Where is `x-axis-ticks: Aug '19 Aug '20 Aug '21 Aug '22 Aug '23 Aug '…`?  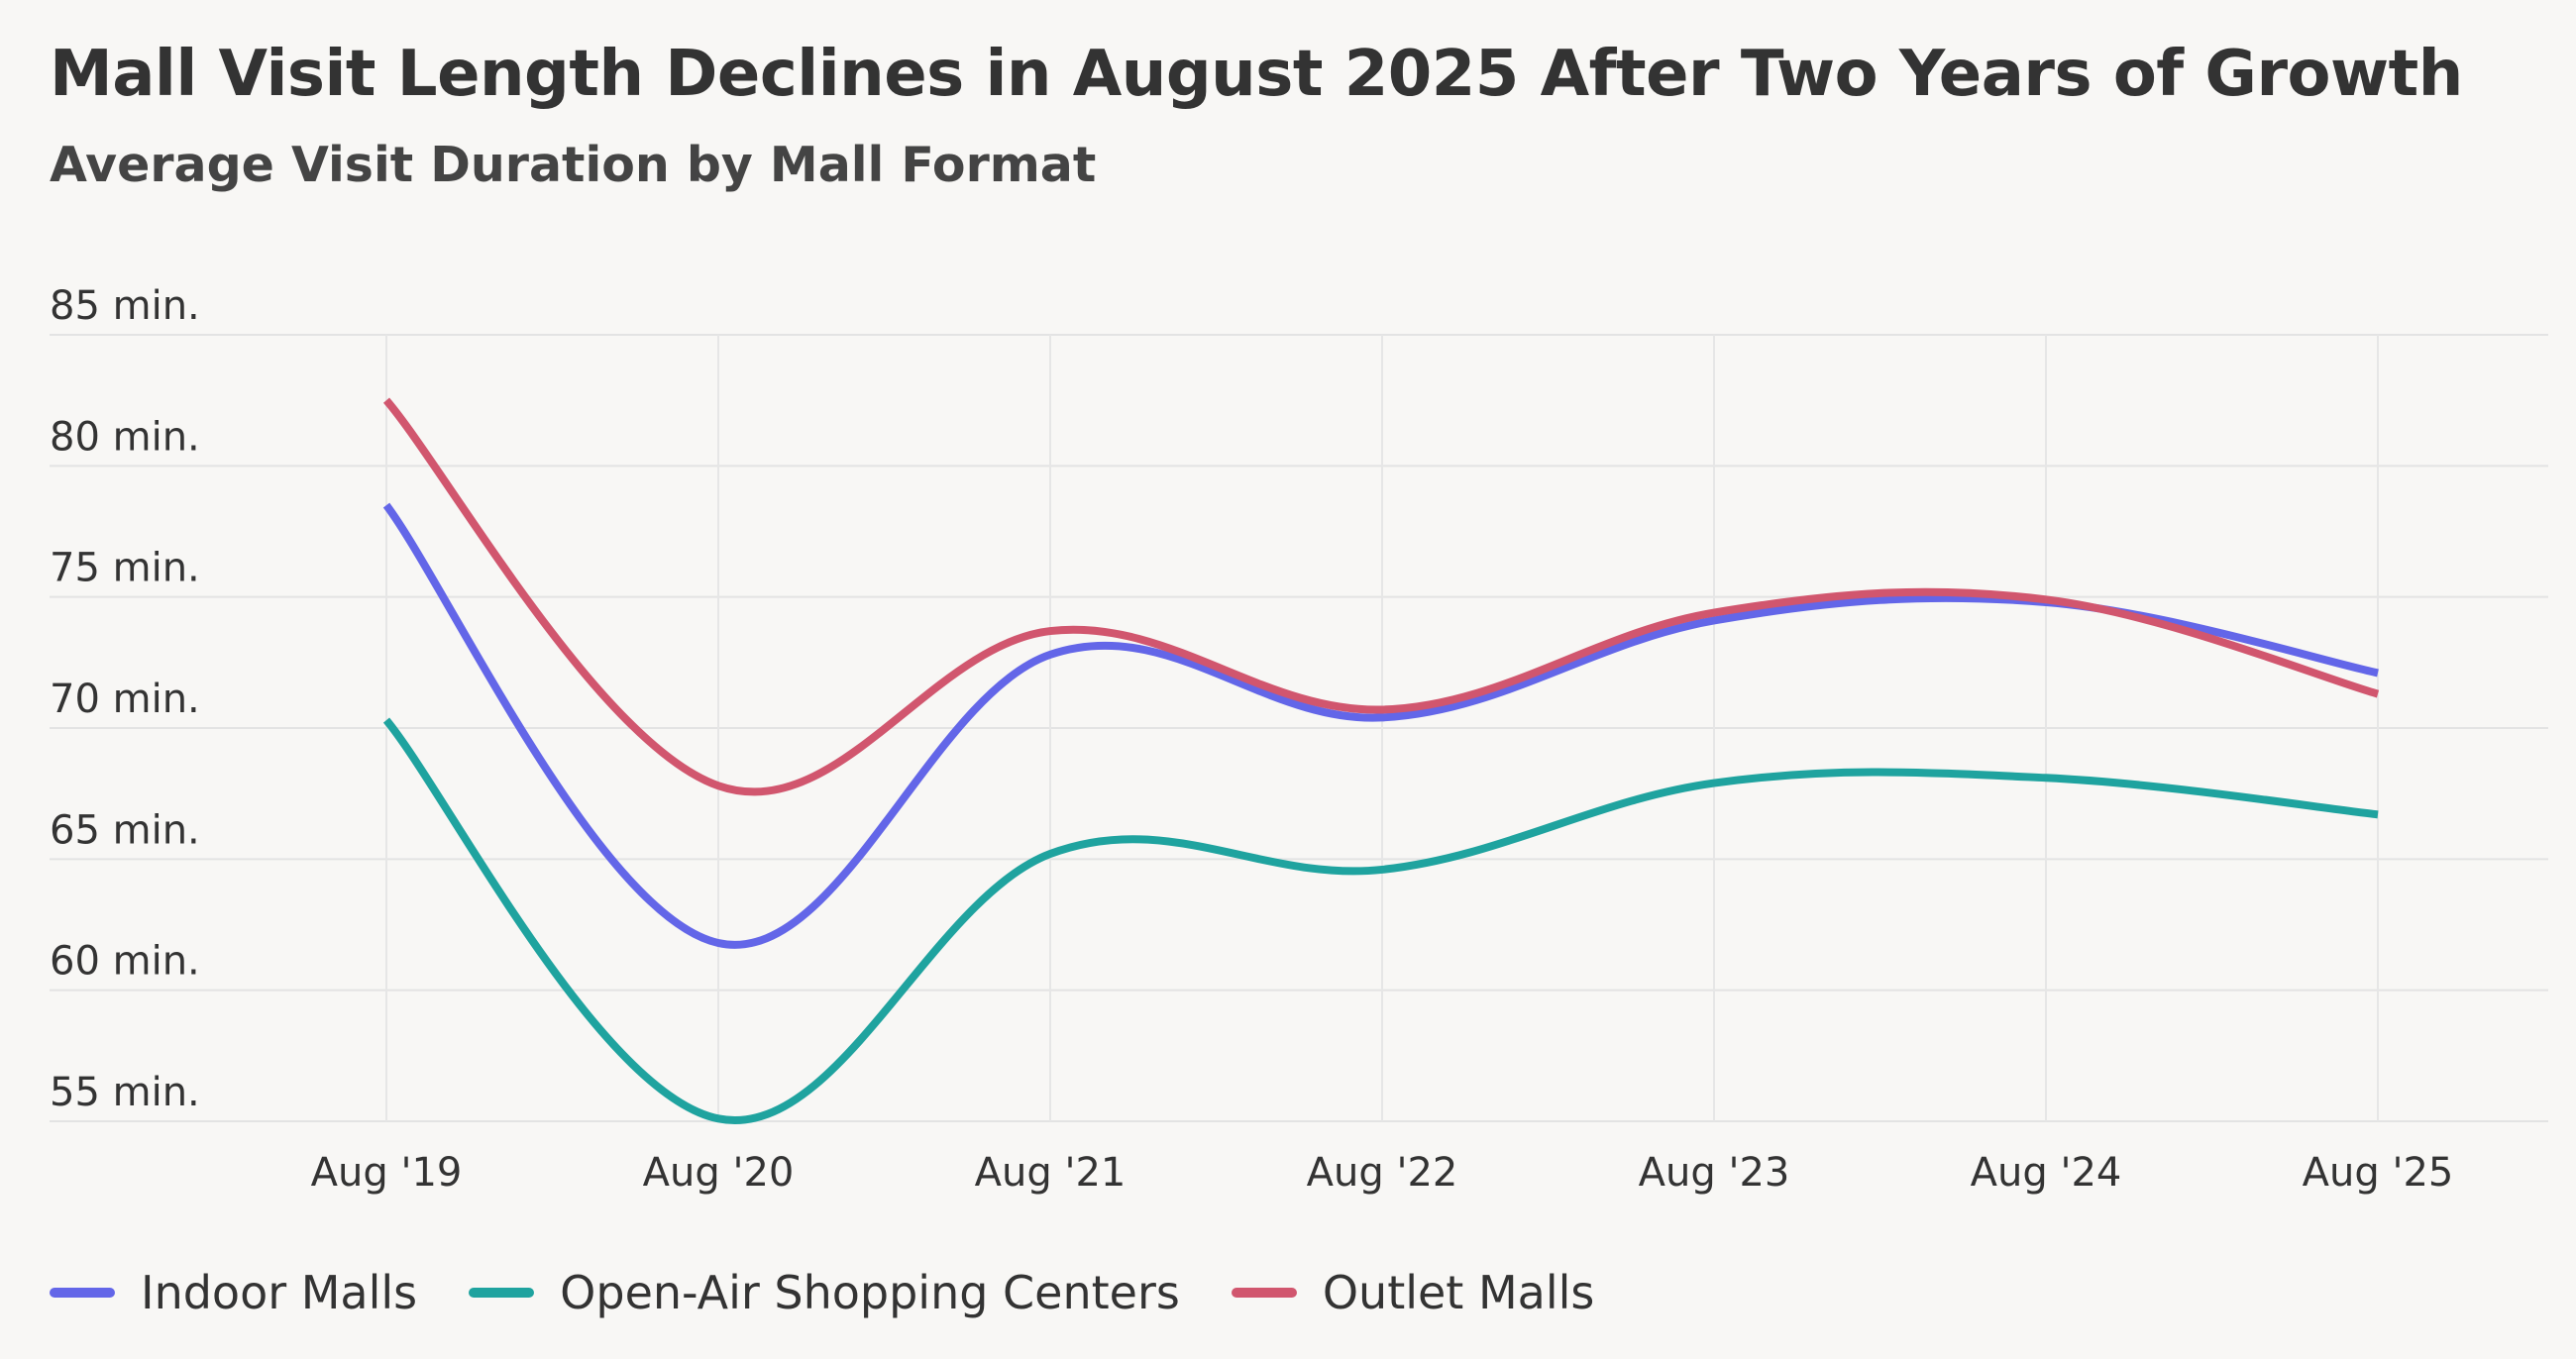
x-axis-ticks: Aug '19 Aug '20 Aug '21 Aug '22 Aug '23 Aug '… is located at coordinates (1382, 1173).